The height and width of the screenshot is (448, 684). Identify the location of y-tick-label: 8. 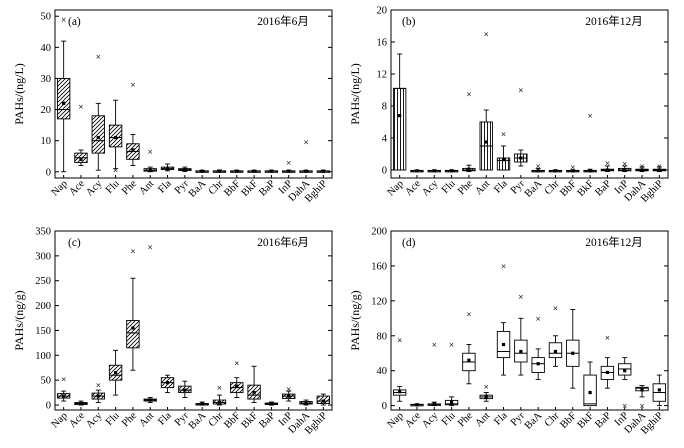
(384, 107).